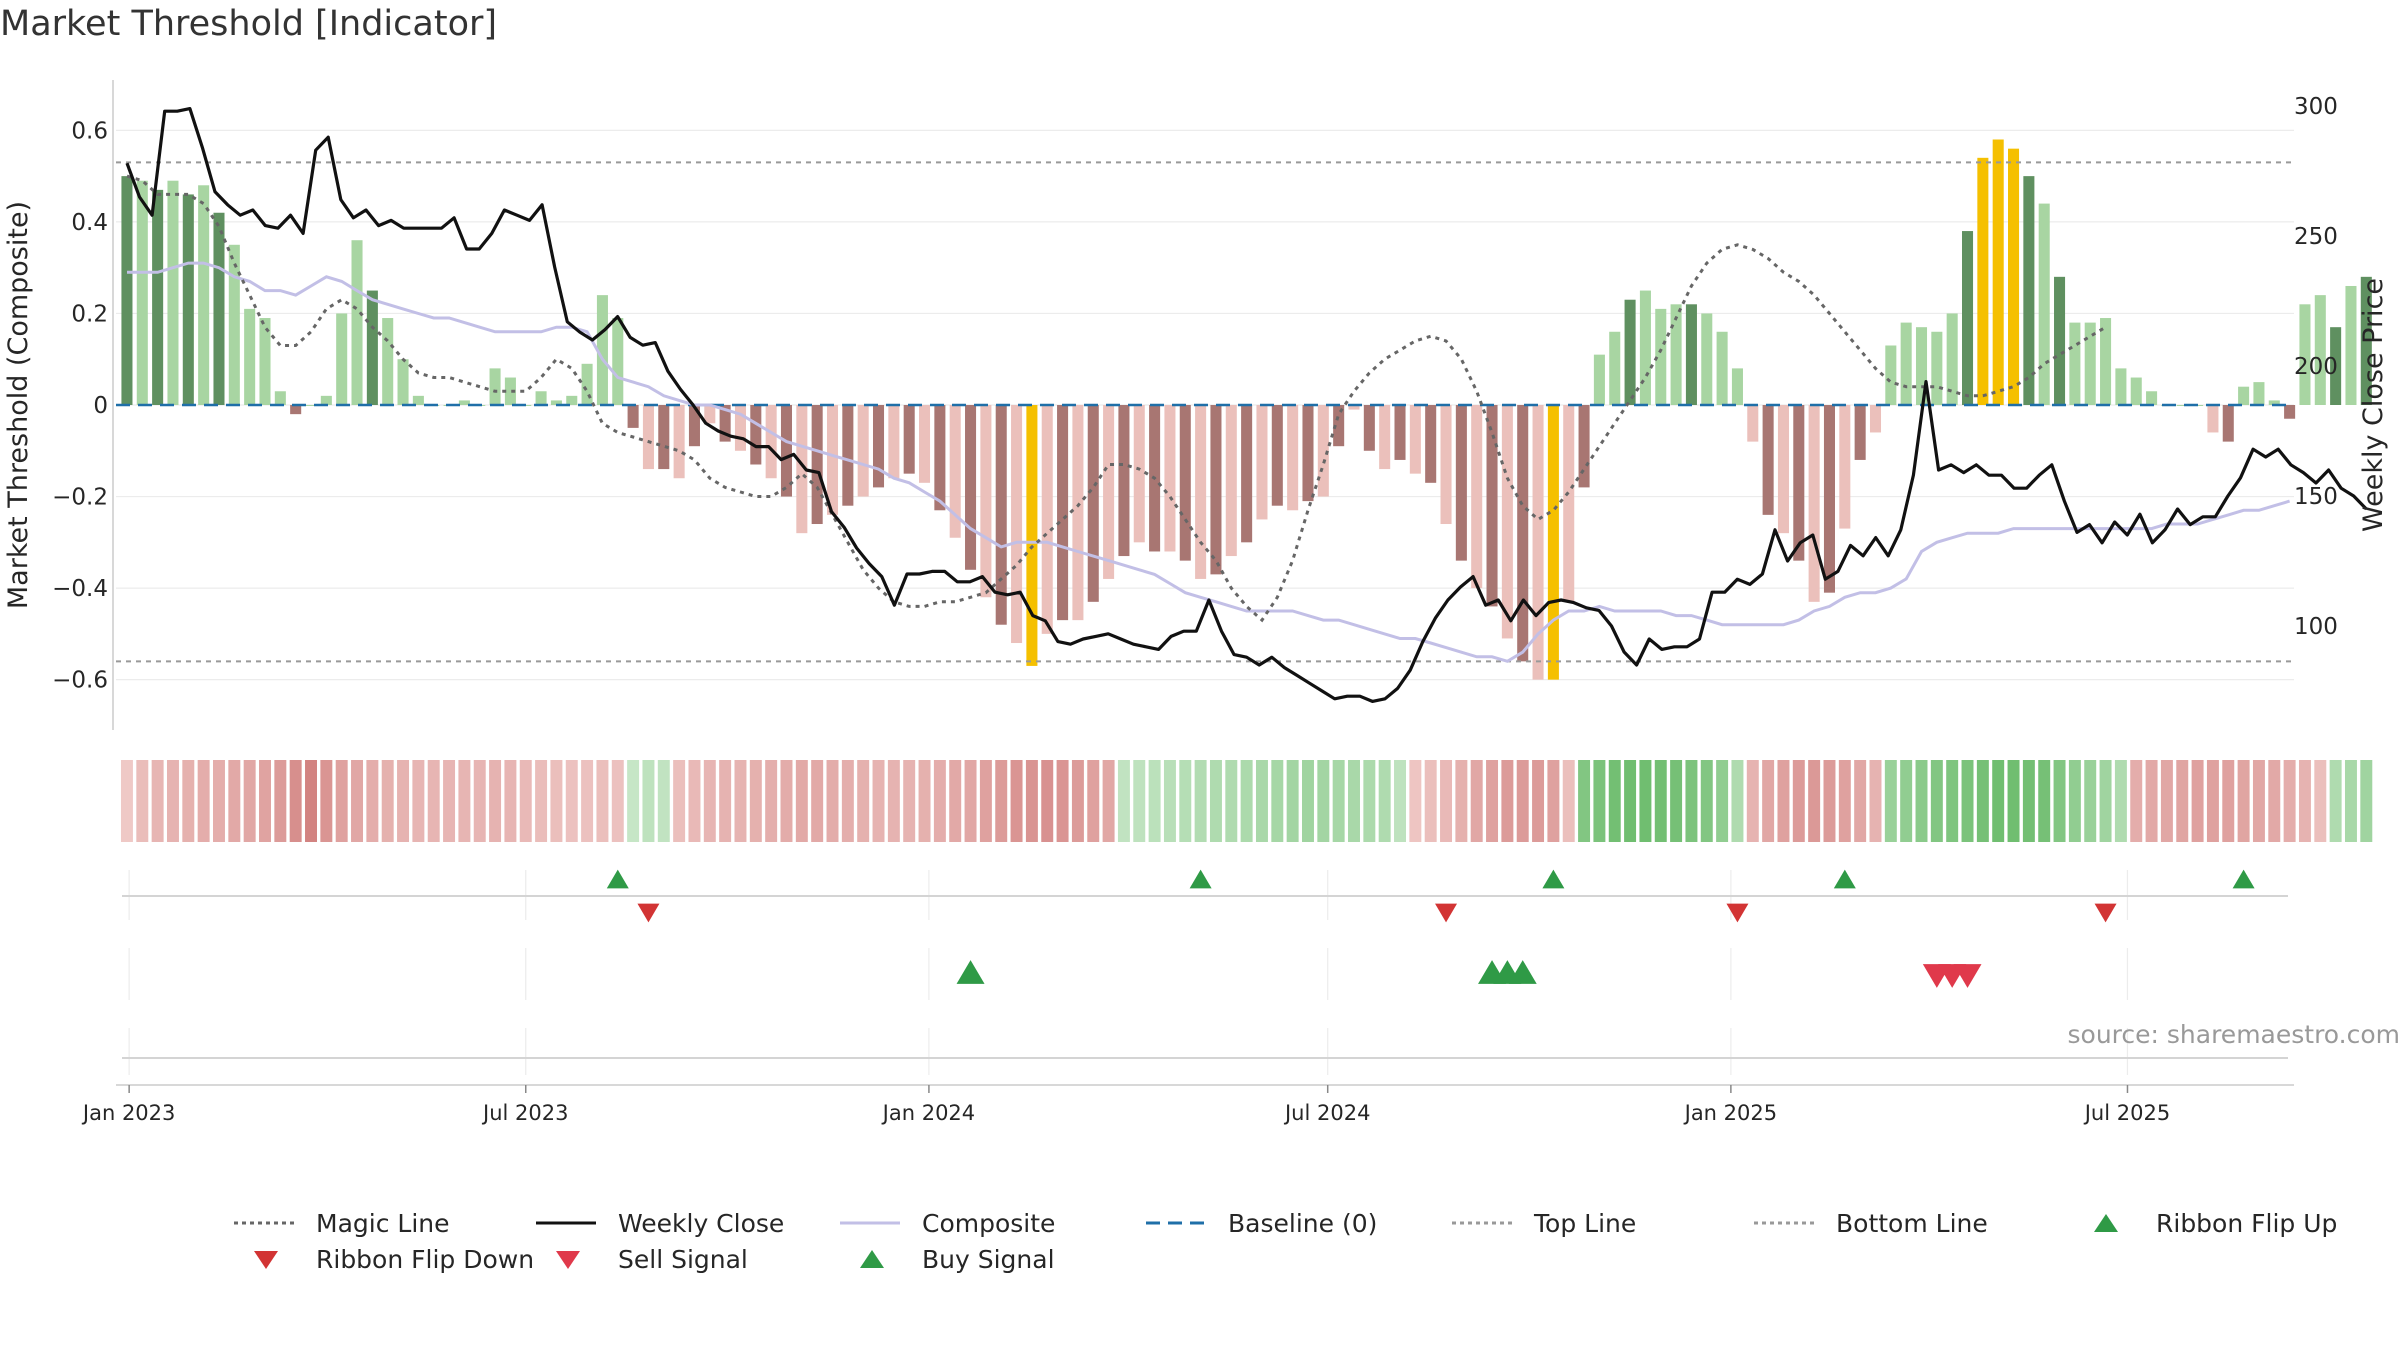 The image size is (2400, 1350). What do you see at coordinates (18, 405) in the screenshot?
I see `y-axis-label: Market Threshold (Composite)` at bounding box center [18, 405].